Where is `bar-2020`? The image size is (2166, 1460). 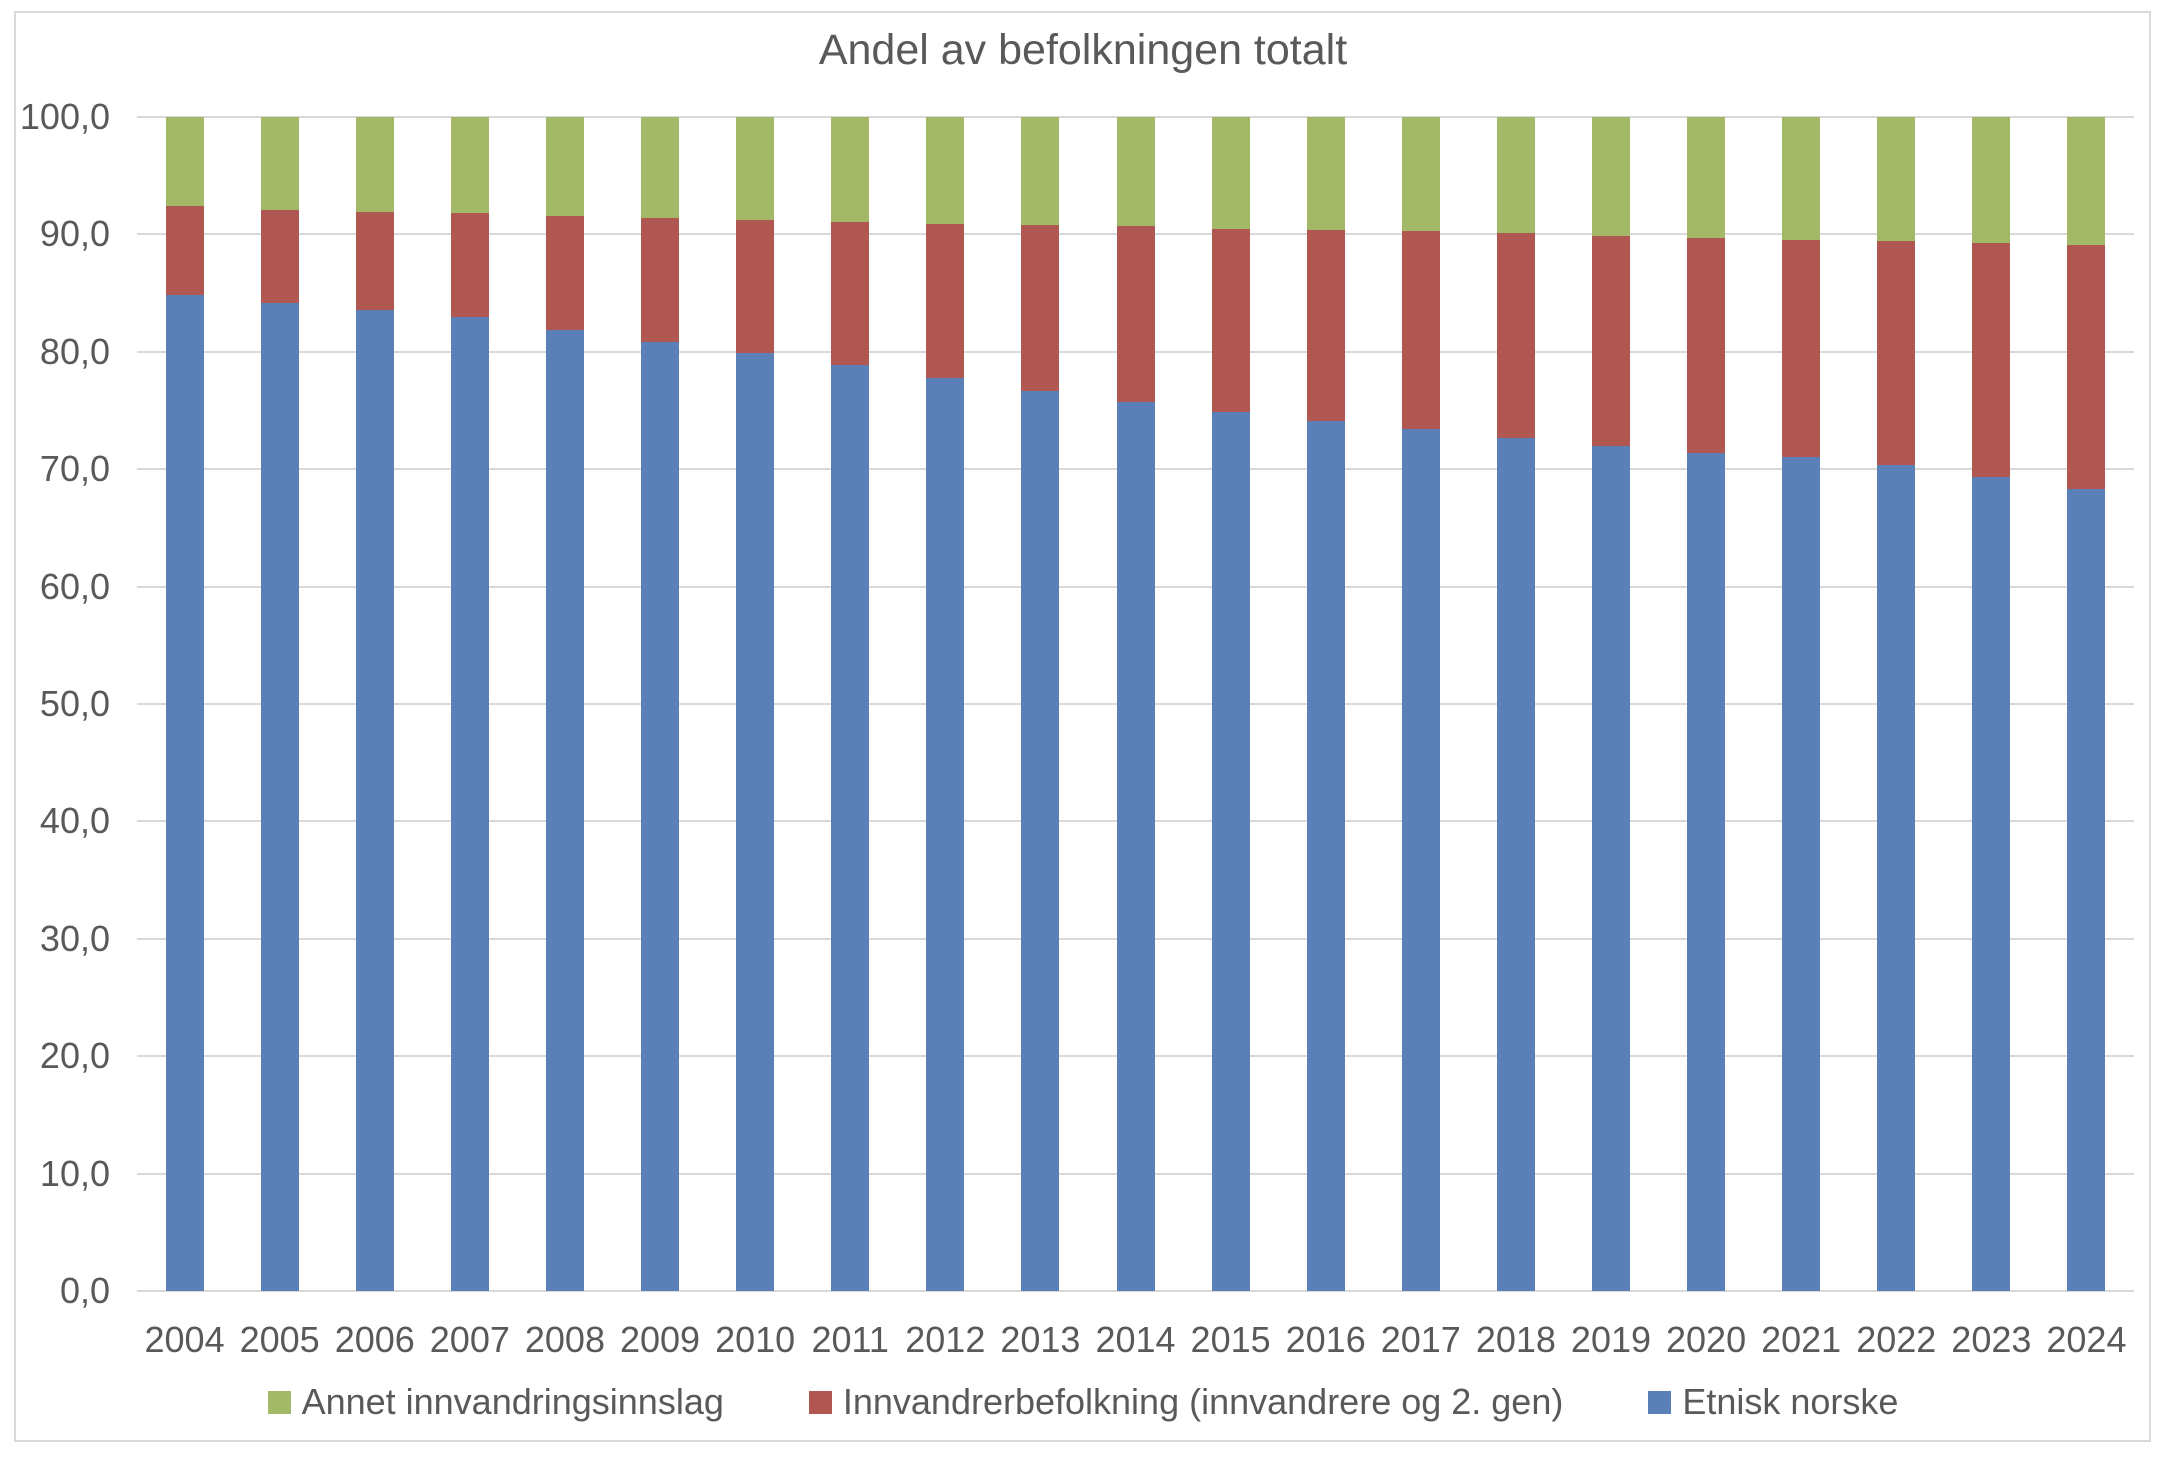
bar-2020 is located at coordinates (1706, 704).